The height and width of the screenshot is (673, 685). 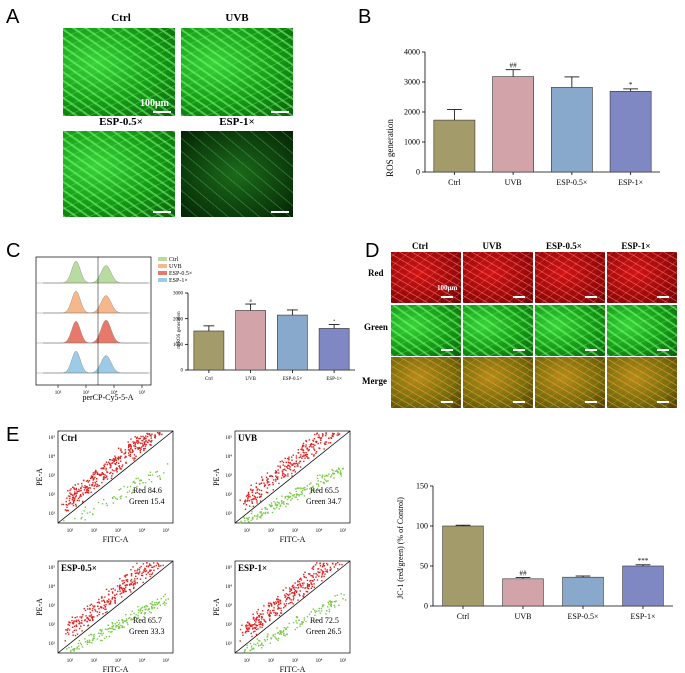 What do you see at coordinates (343, 531) in the screenshot?
I see `x-tick-label: 10⁵` at bounding box center [343, 531].